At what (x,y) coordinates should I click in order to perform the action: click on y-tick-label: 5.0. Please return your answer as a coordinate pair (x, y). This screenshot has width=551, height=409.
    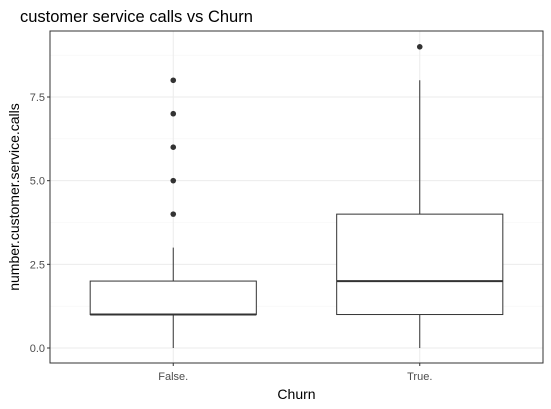
    Looking at the image, I should click on (37, 182).